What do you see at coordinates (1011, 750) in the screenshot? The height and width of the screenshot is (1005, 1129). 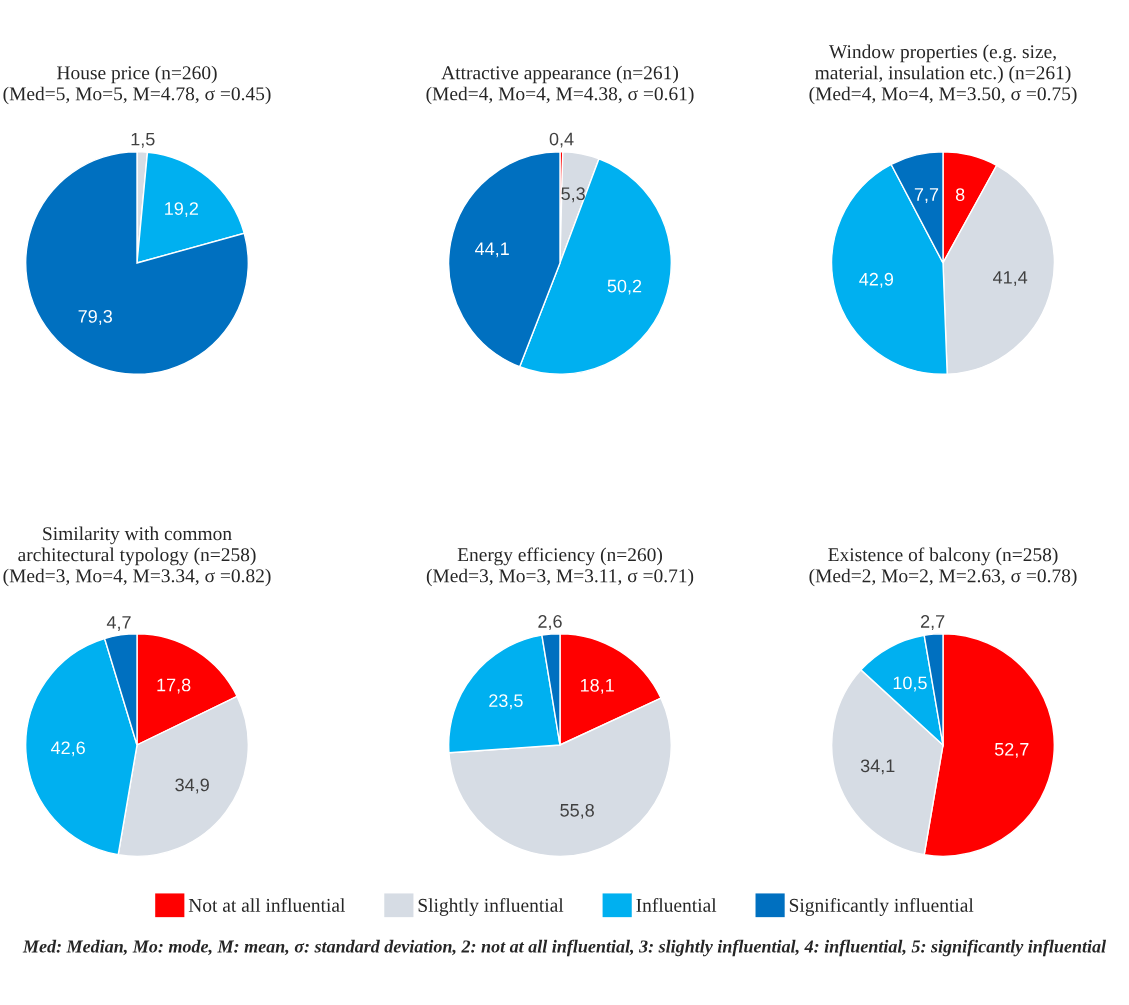 I see `data-label: 52,7` at bounding box center [1011, 750].